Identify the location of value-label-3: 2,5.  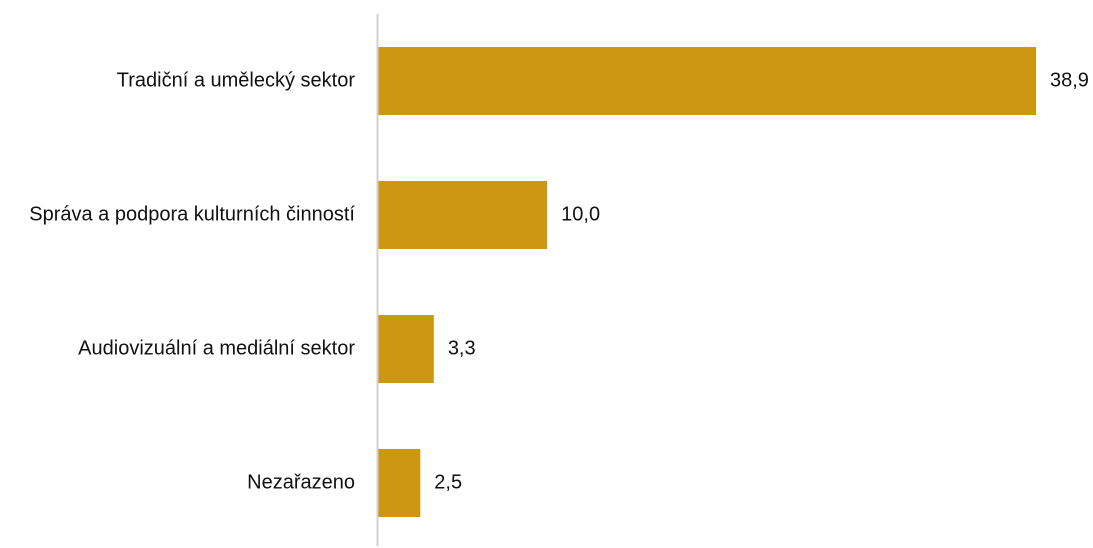
(448, 482).